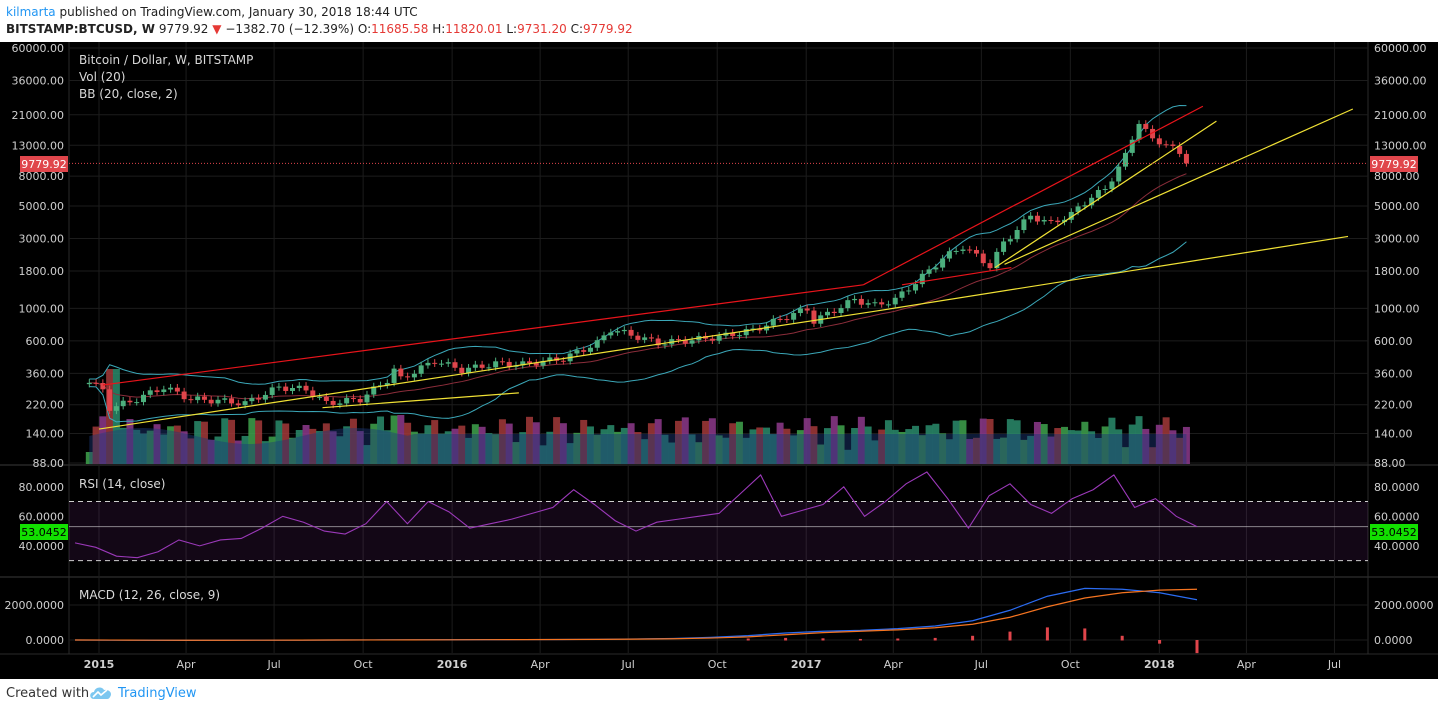  Describe the element at coordinates (157, 693) in the screenshot. I see `tradingview-brand-link: TradingView` at that location.